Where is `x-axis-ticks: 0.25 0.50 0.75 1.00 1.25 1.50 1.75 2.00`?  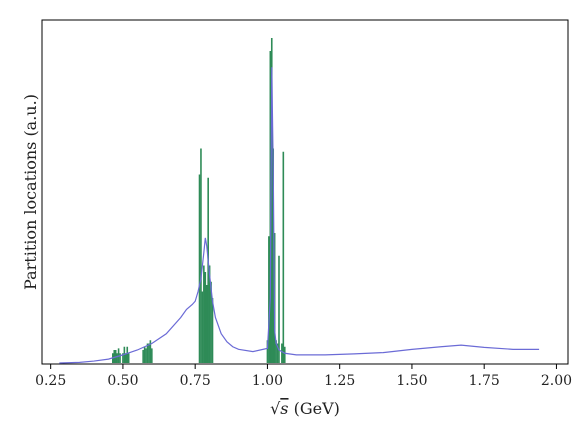
x-axis-ticks: 0.25 0.50 0.75 1.00 1.25 1.50 1.75 2.00 is located at coordinates (303, 376).